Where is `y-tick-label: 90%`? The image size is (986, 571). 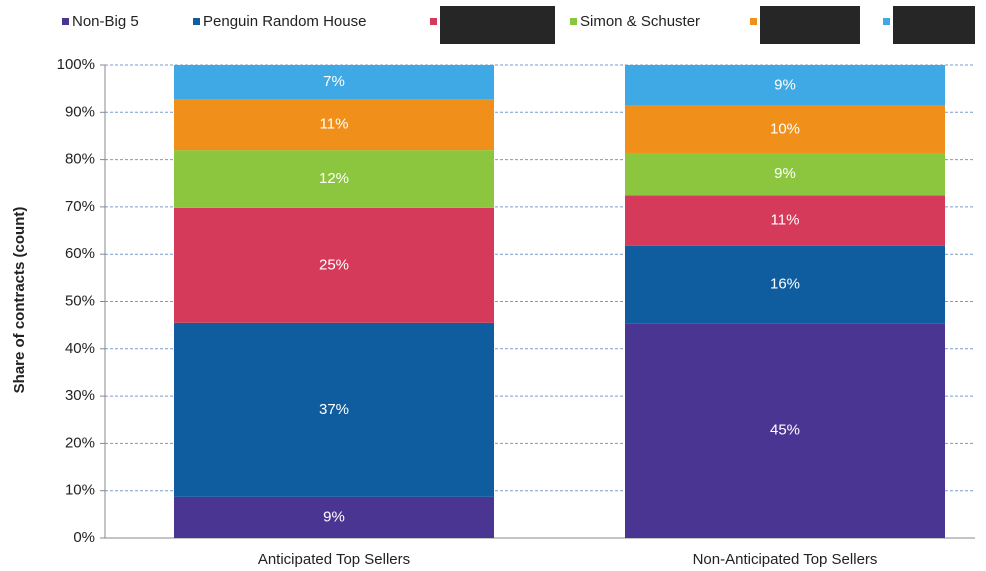
y-tick-label: 90% is located at coordinates (80, 111).